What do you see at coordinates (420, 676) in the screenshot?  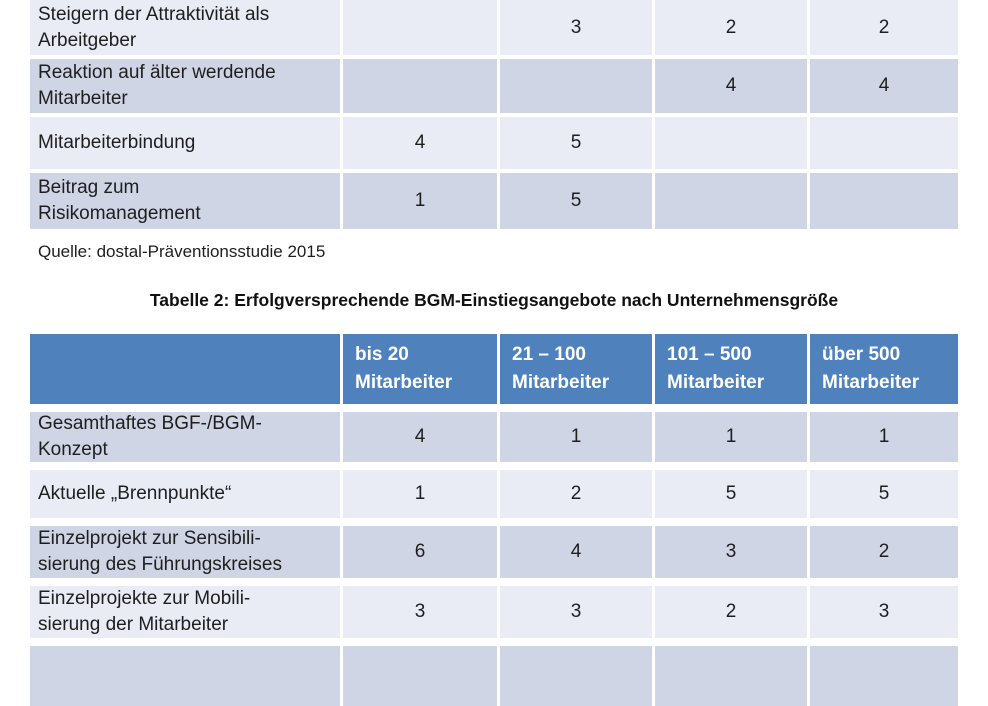 I see `table2-row5-cell1` at bounding box center [420, 676].